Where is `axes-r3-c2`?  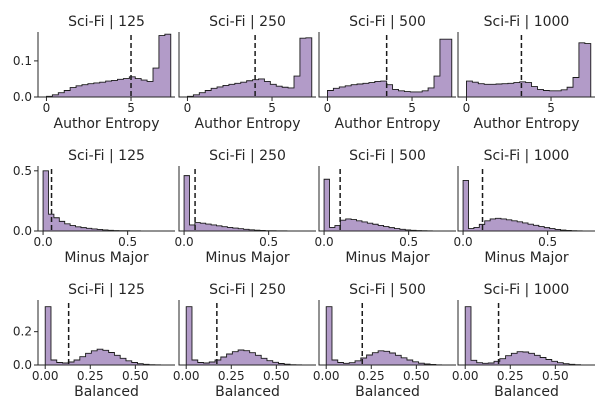
axes-r3-c2 is located at coordinates (247, 333).